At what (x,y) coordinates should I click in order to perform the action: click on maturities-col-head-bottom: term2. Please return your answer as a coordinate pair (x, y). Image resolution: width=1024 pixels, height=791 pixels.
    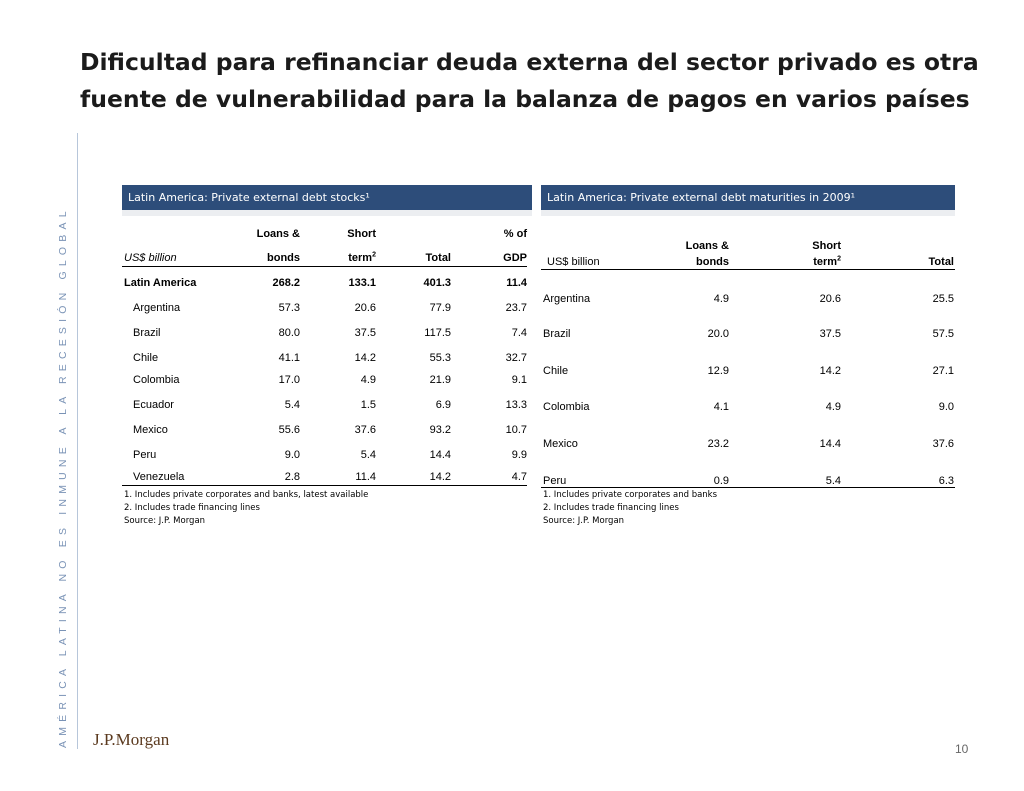
    Looking at the image, I should click on (827, 261).